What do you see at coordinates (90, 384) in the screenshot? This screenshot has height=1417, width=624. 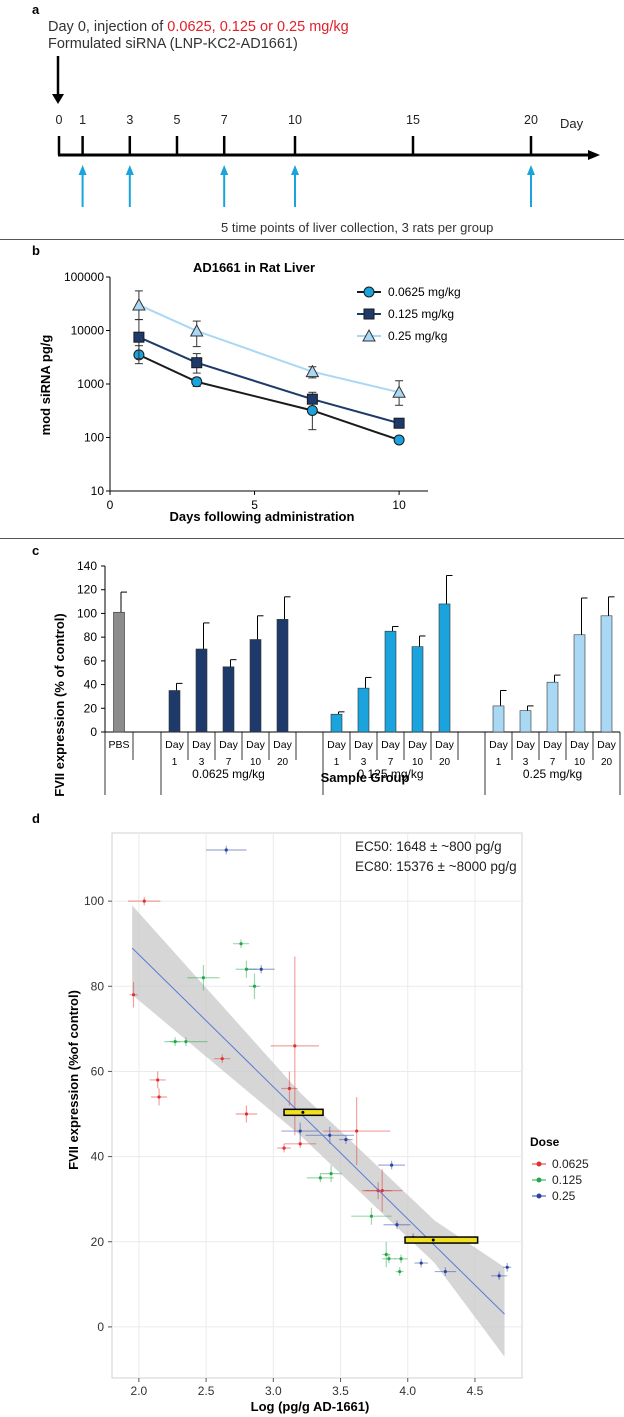 I see `y-tick-label: 1000` at bounding box center [90, 384].